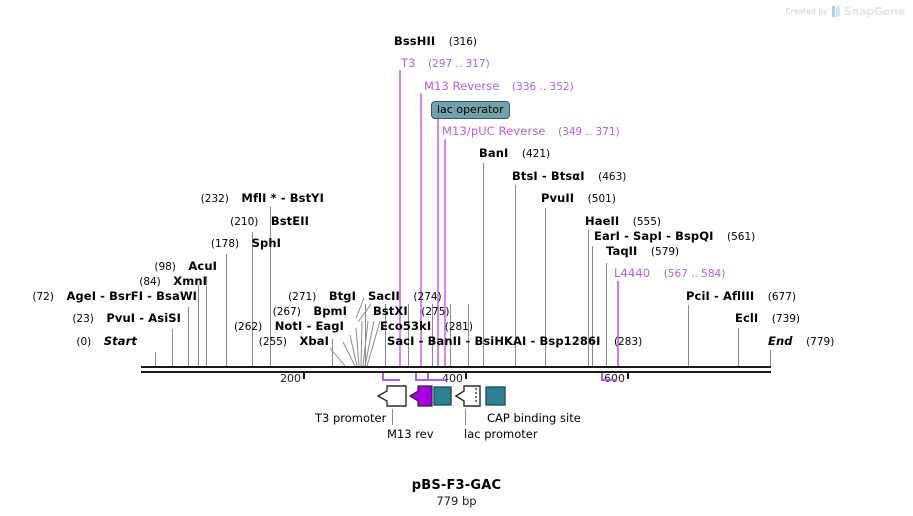 This screenshot has width=913, height=516. Describe the element at coordinates (269, 221) in the screenshot. I see `enzyme-label-bsteii: (210) BstEII` at that location.